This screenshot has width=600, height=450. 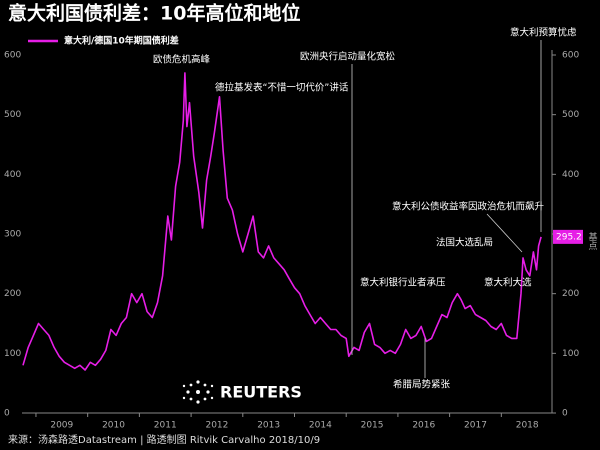 What do you see at coordinates (12, 115) in the screenshot?
I see `y-tick-label: 500` at bounding box center [12, 115].